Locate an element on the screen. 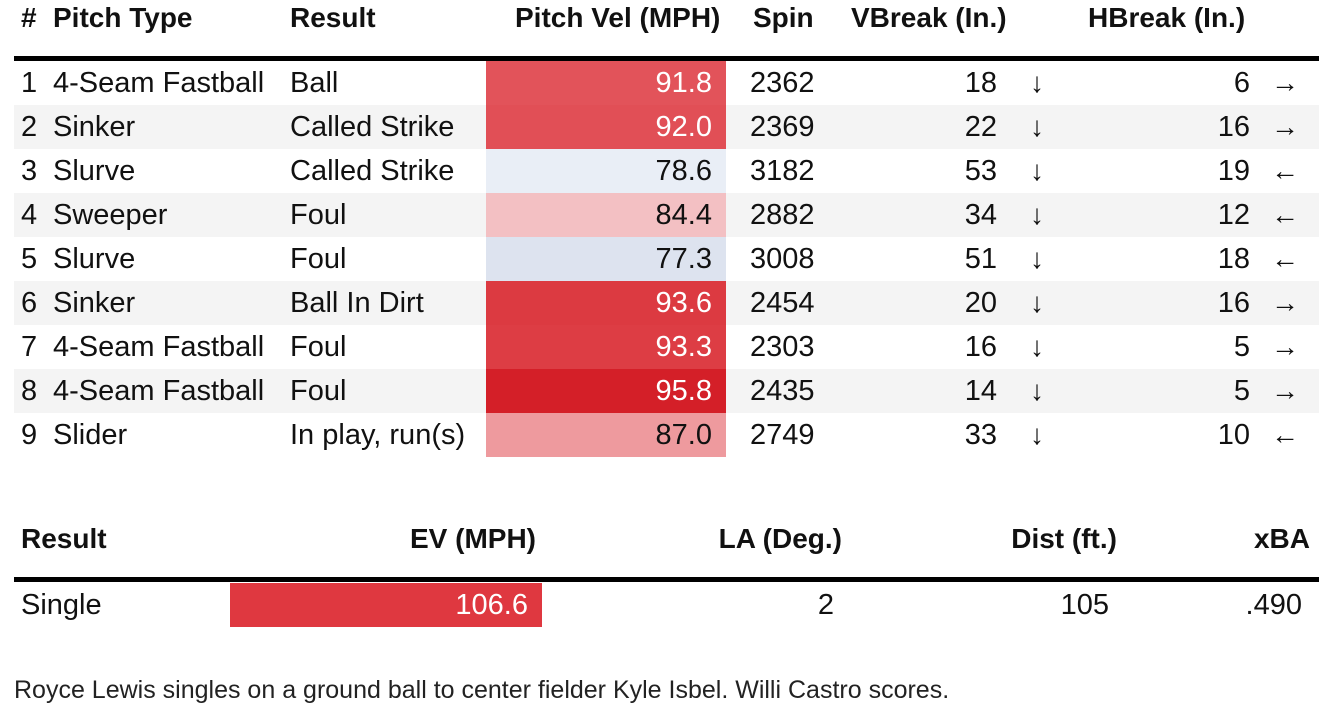  header-hbreak: HBreak (In.) is located at coordinates (1167, 17).